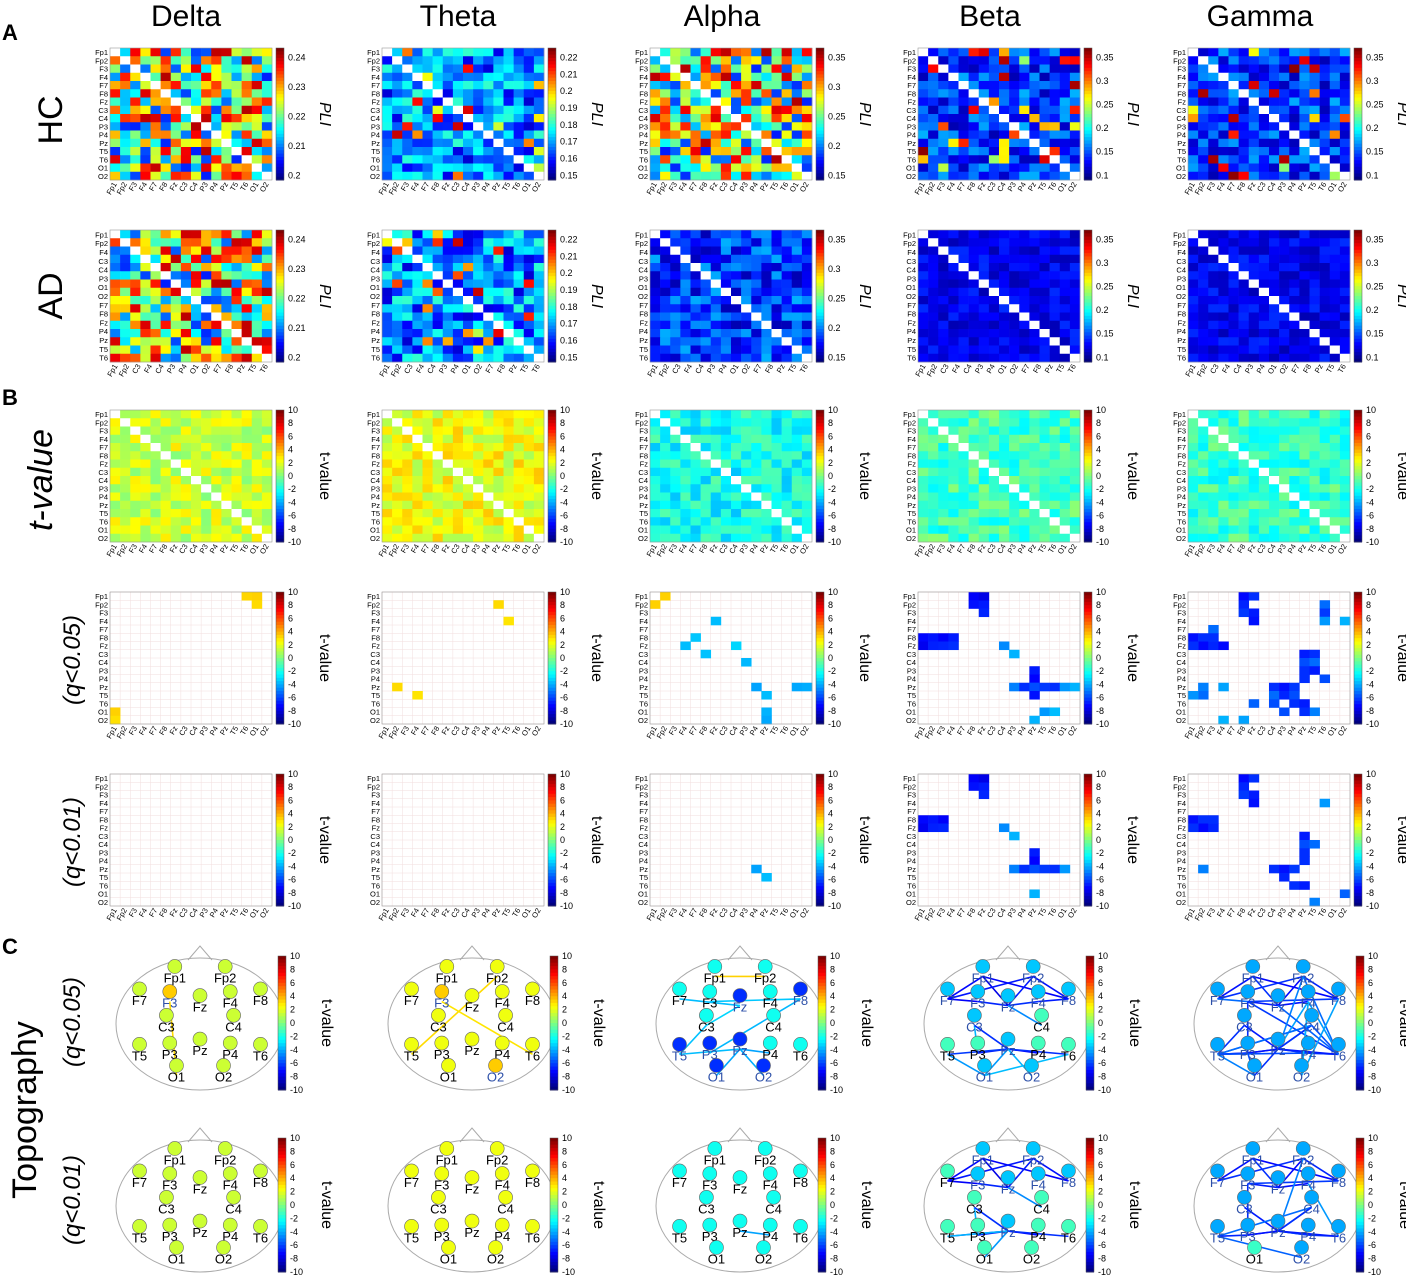  What do you see at coordinates (103, 176) in the screenshot?
I see `y-tick-label: O2` at bounding box center [103, 176].